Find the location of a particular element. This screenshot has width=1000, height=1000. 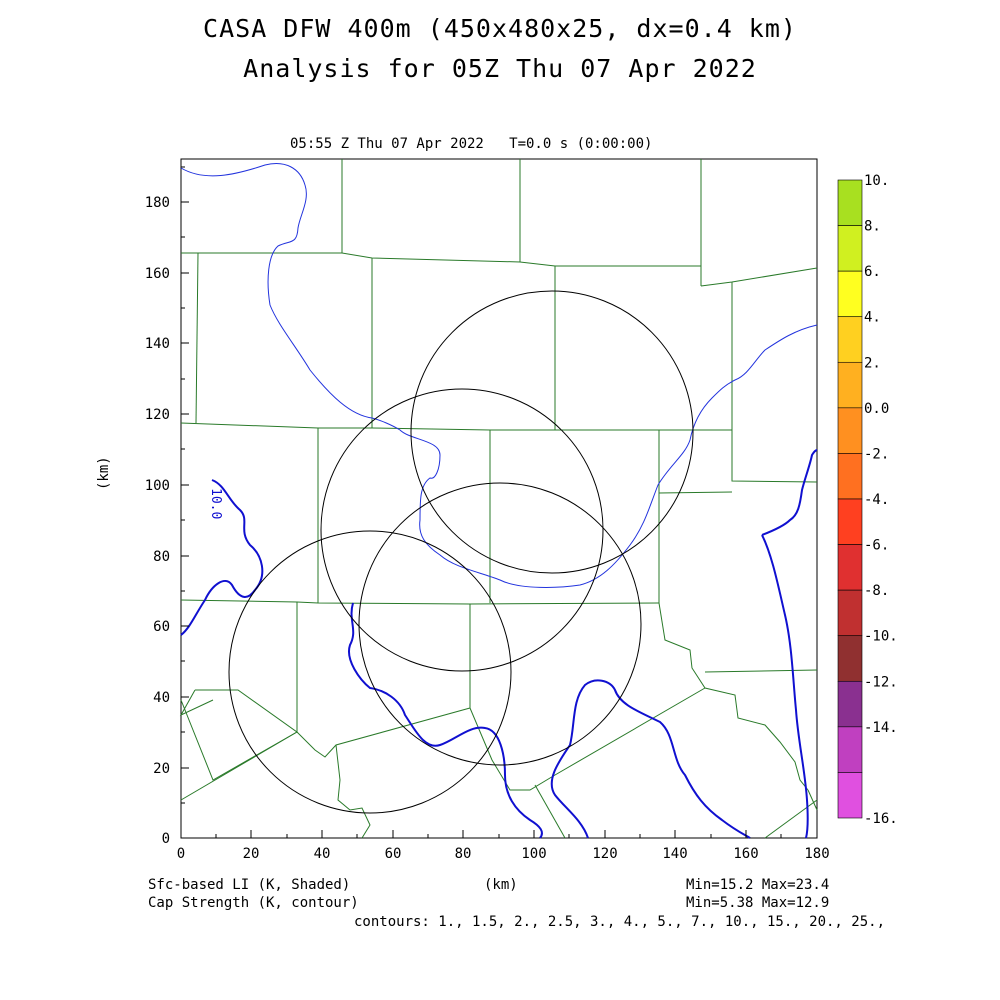

colorbar-label: 6. is located at coordinates (872, 272).